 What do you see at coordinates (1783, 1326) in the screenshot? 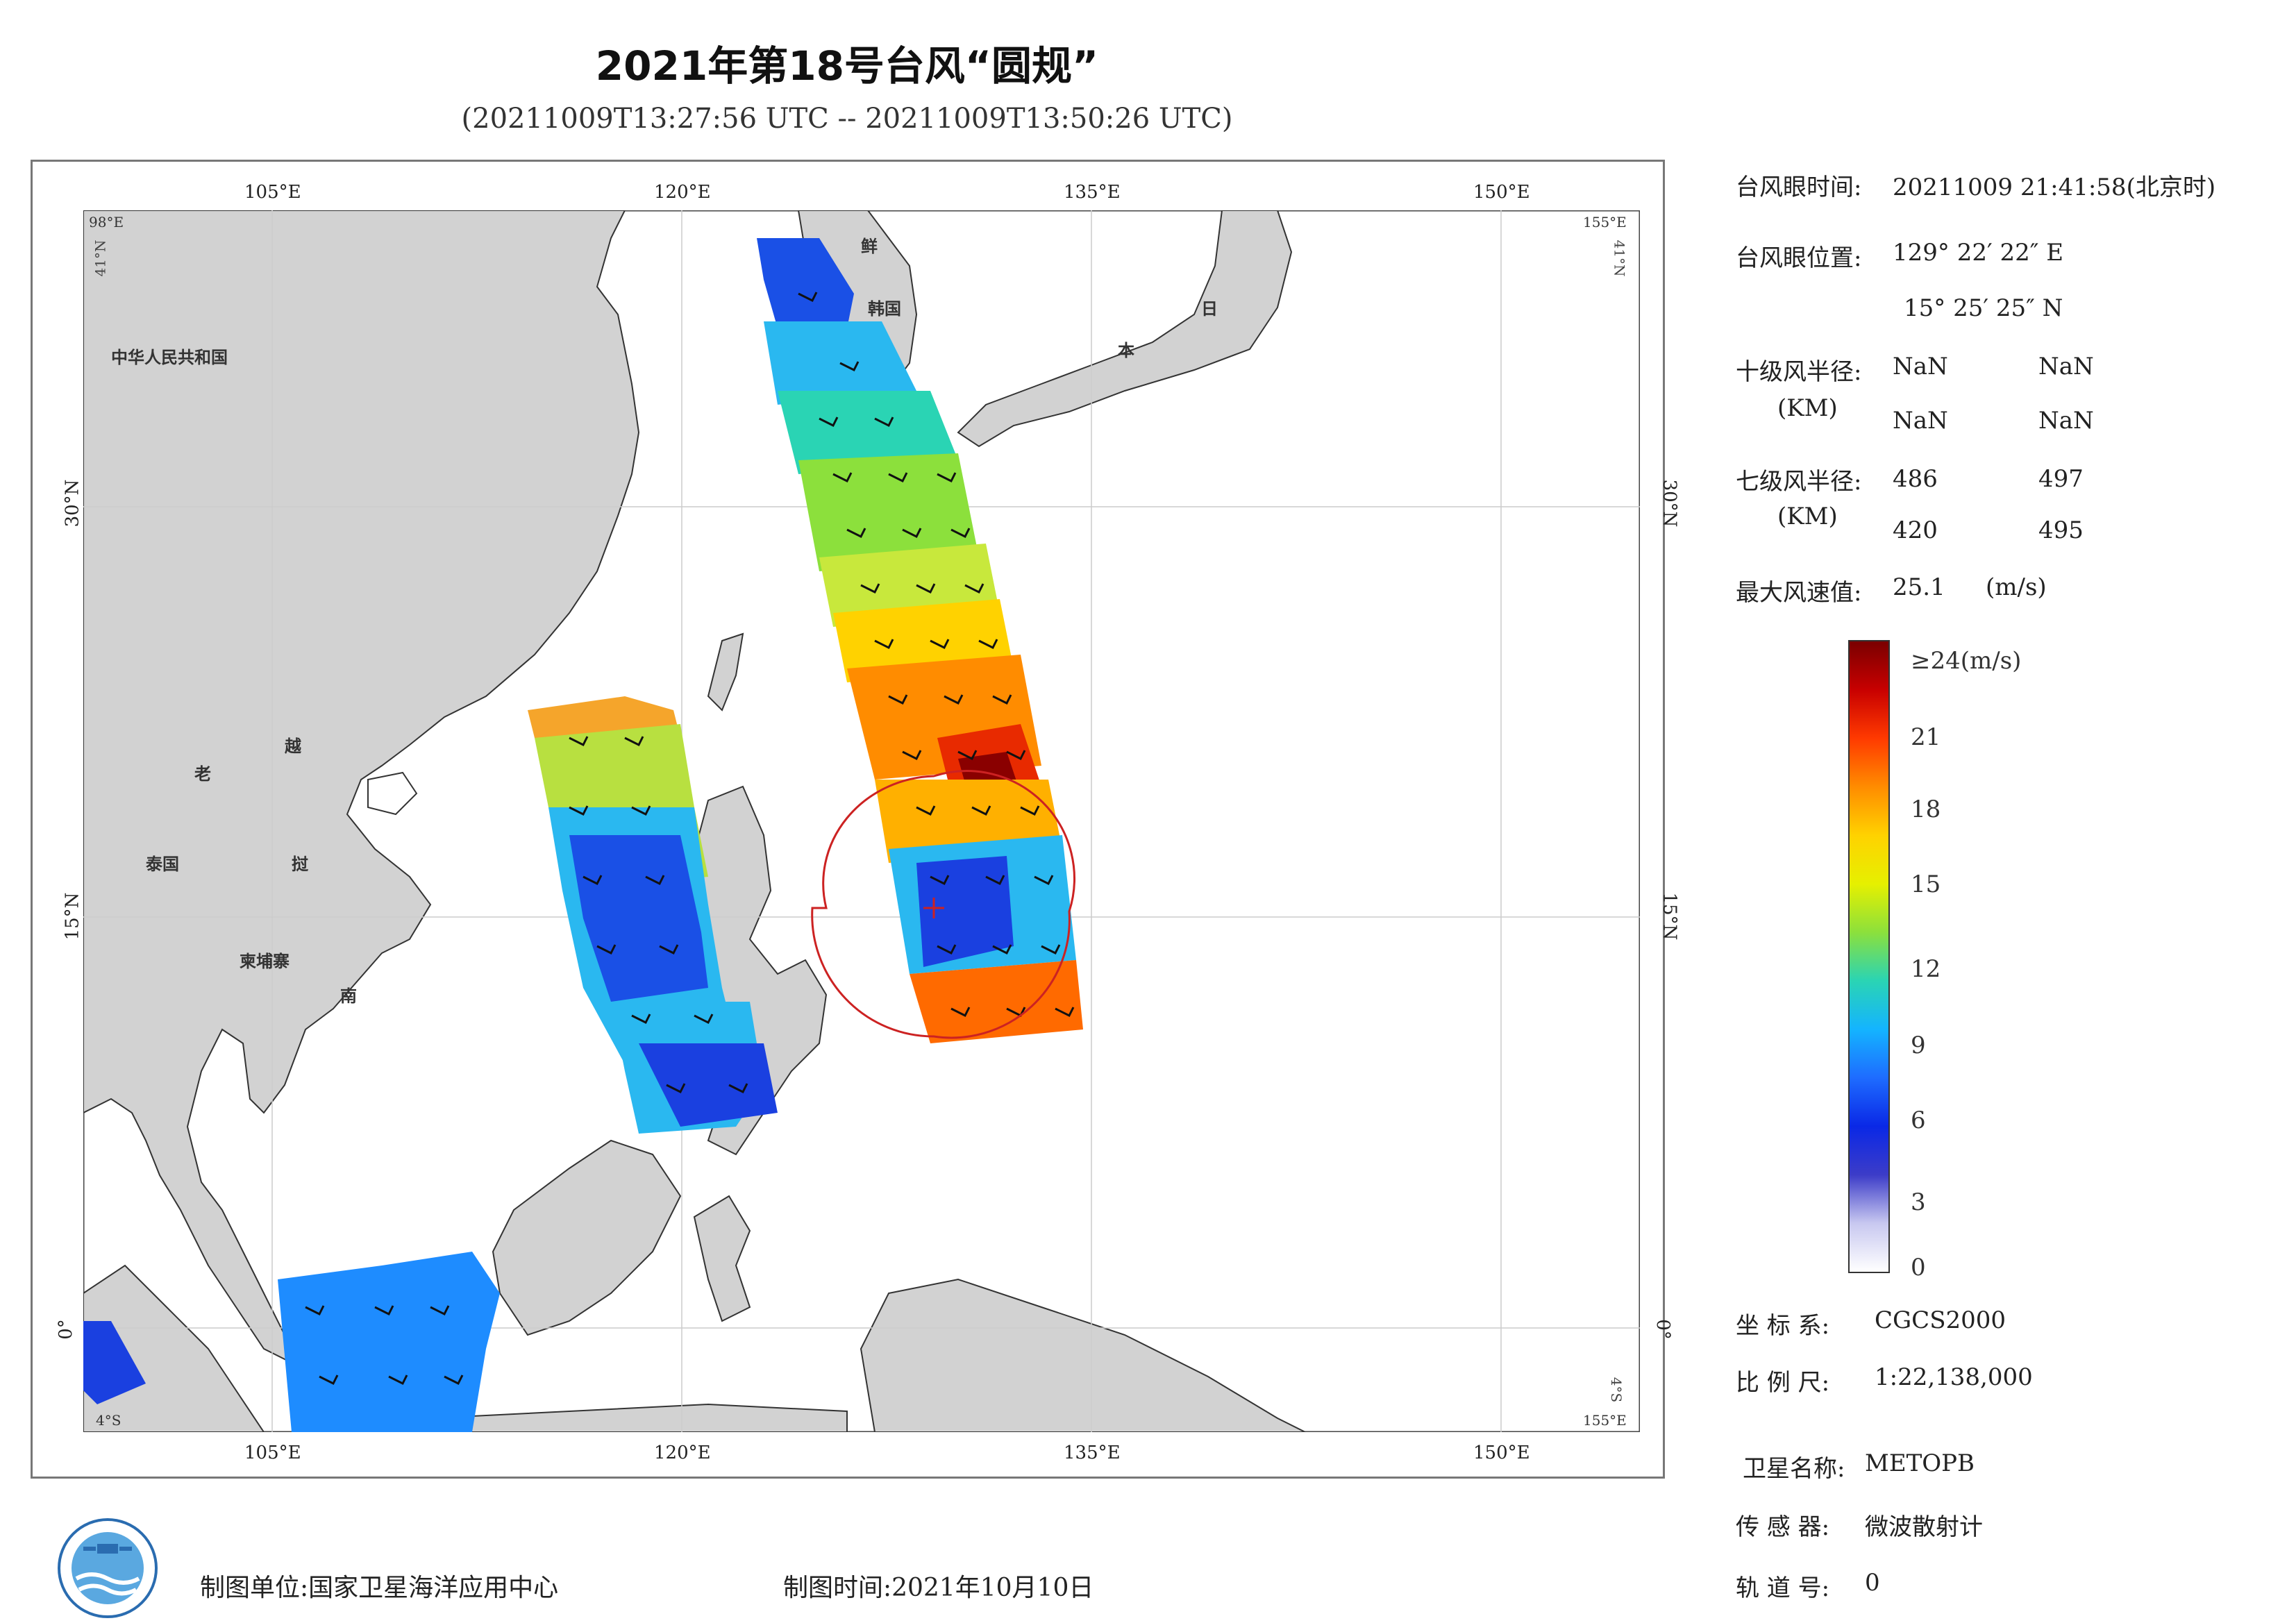
I see `crs-label: 坐 标 系:` at bounding box center [1783, 1326].